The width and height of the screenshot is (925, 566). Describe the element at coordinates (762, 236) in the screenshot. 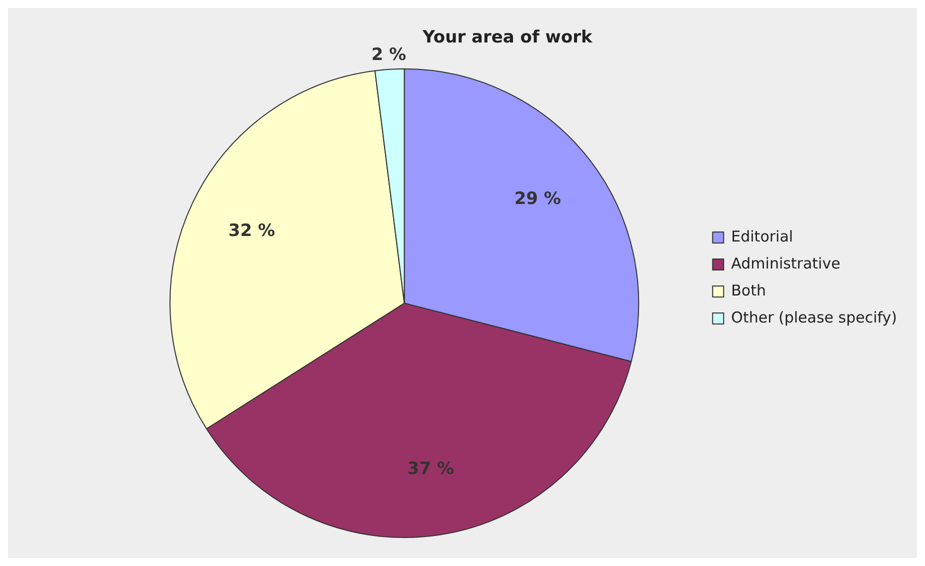

I see `legend-label: Editorial` at that location.